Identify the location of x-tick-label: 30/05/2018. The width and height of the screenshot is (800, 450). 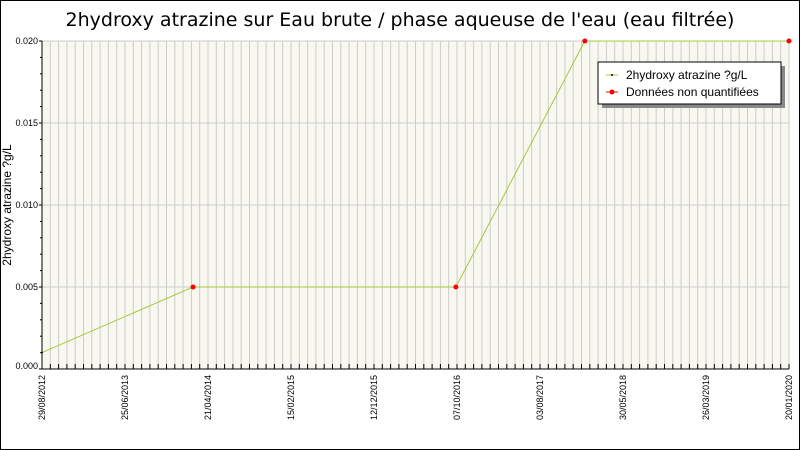
(623, 397).